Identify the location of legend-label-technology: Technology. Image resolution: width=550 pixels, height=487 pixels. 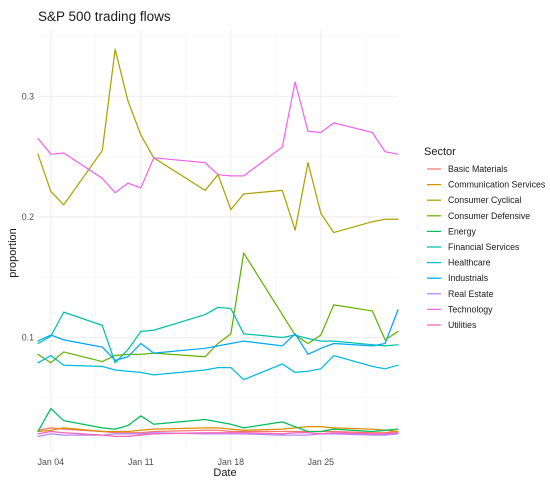
(470, 309).